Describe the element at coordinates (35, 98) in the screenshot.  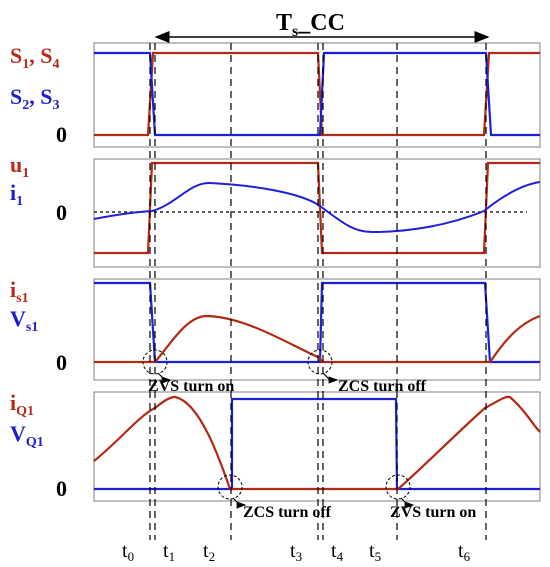
I see `label-s2-s3: S2, S3` at that location.